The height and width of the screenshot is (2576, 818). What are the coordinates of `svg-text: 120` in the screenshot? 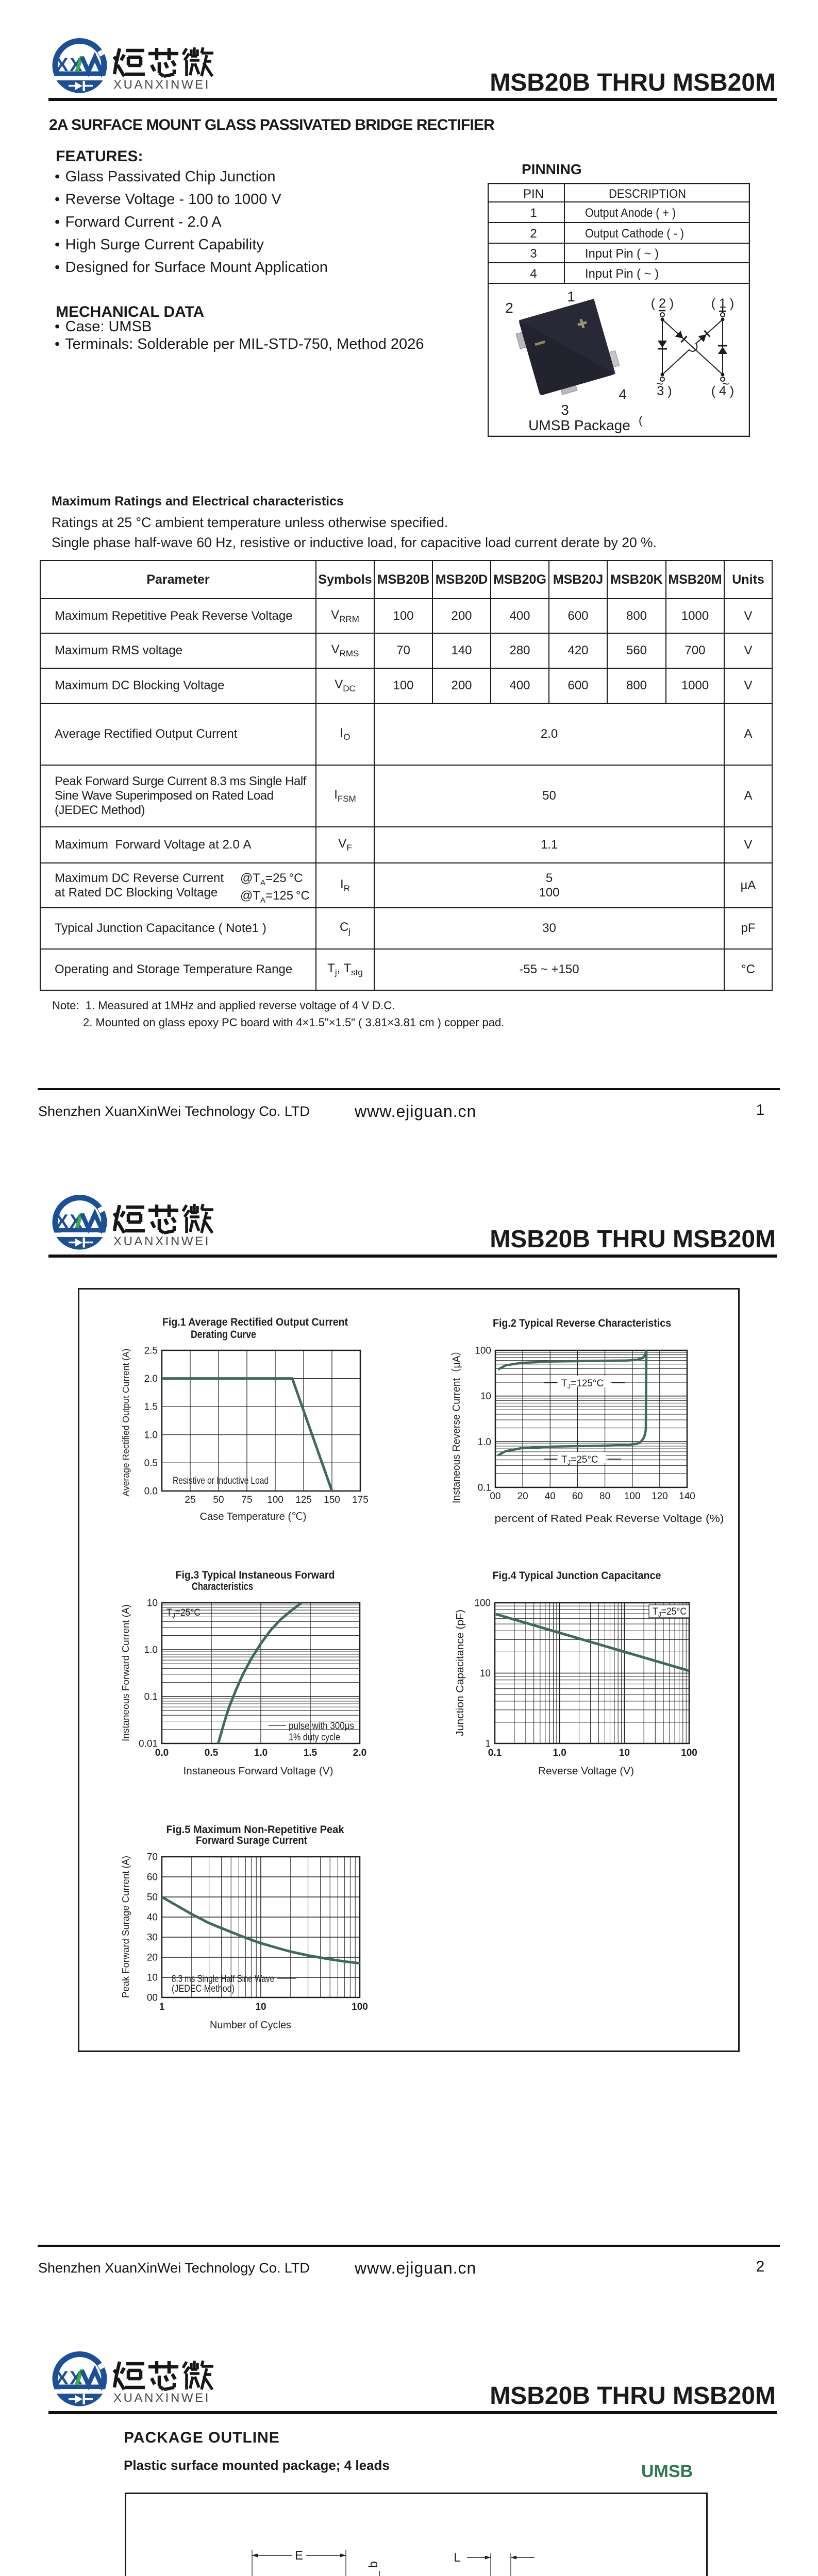 It's located at (660, 1496).